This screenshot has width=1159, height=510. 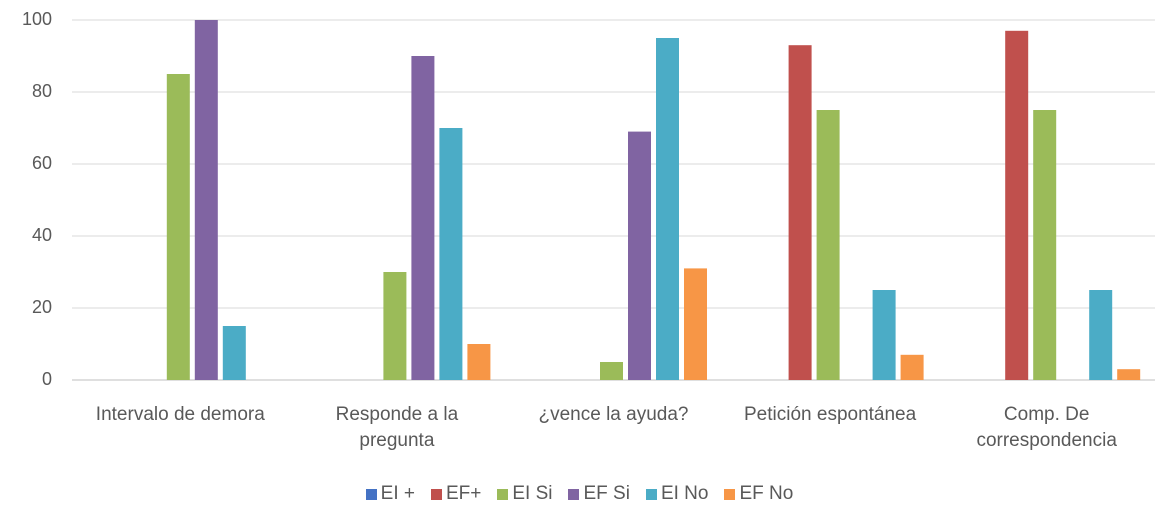 I want to click on x-tick-label: Petición espontánea, so click(x=830, y=414).